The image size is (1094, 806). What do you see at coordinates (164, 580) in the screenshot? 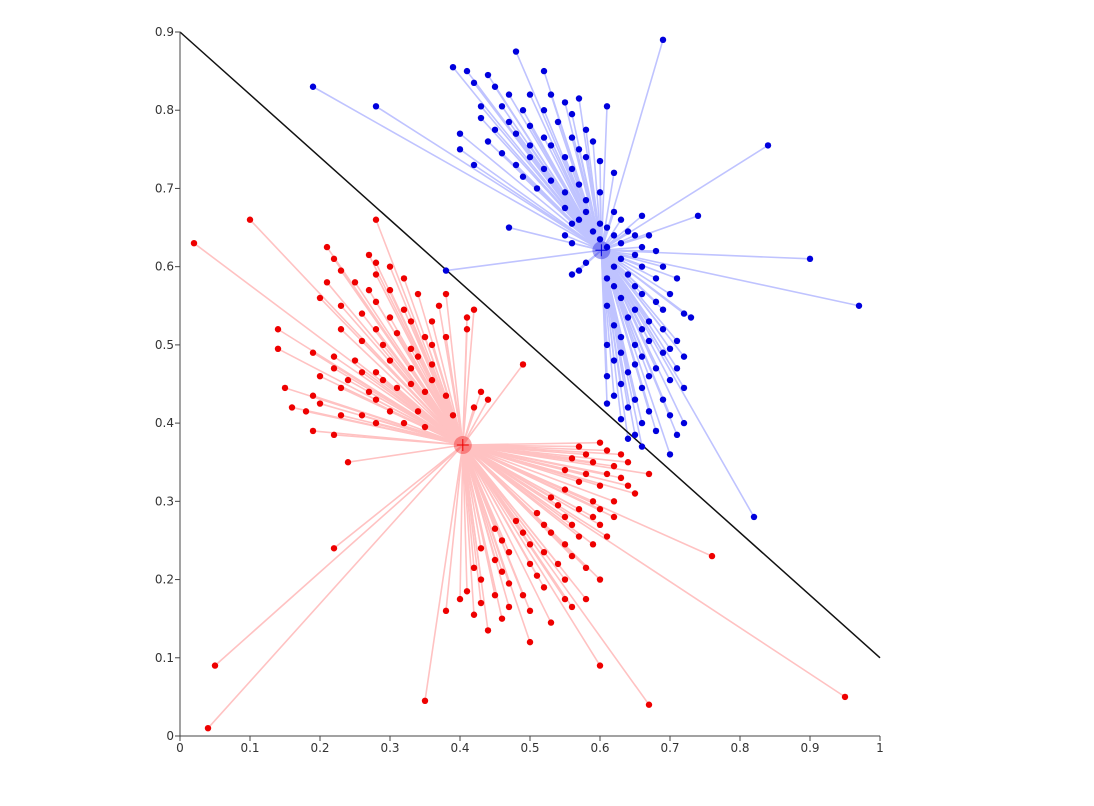
I see `y-tick-label: 0.2` at bounding box center [164, 580].